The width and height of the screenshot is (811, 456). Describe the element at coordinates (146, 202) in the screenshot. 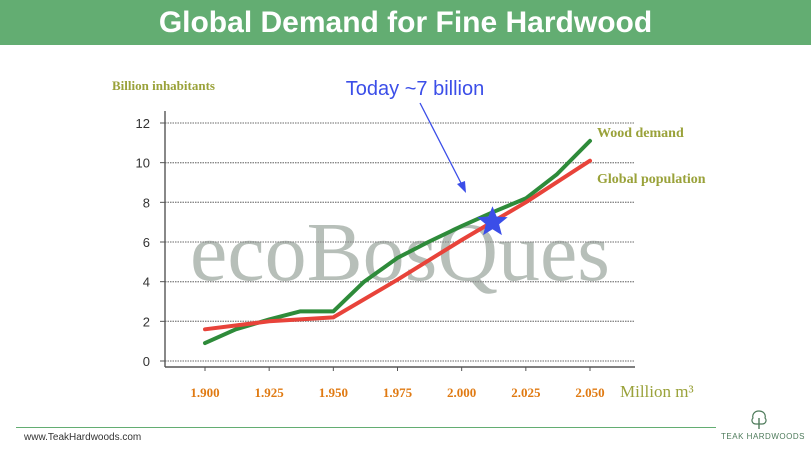

I see `y-tick-label: 8` at that location.